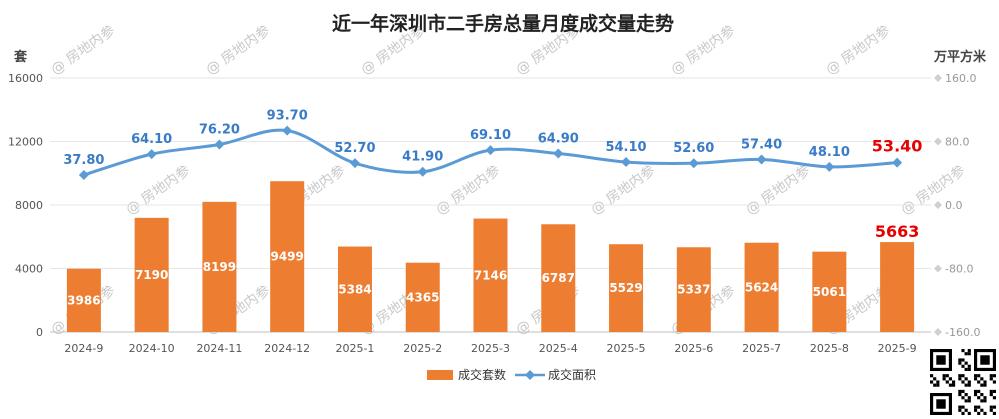  I want to click on right-tick-label: -80.0, so click(959, 269).